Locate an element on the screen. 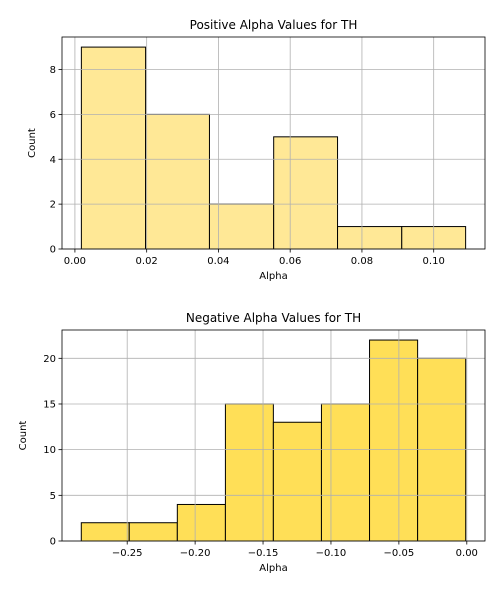 The width and height of the screenshot is (500, 600). x-tick-label: 0.10 is located at coordinates (434, 261).